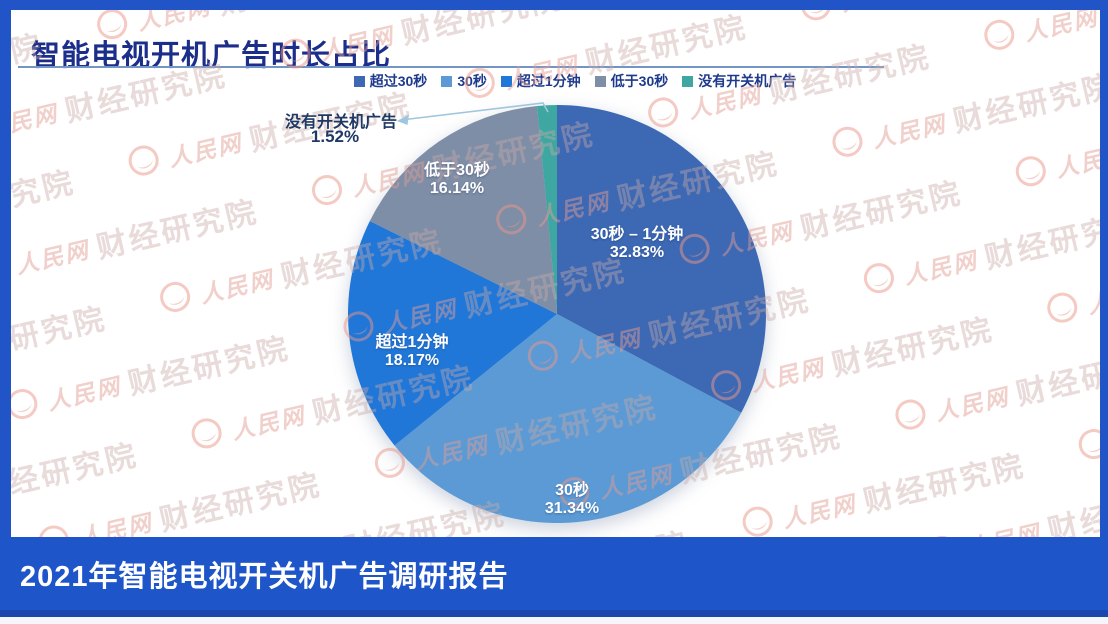  Describe the element at coordinates (457, 188) in the screenshot. I see `slice-percent-3: 16.14%` at that location.